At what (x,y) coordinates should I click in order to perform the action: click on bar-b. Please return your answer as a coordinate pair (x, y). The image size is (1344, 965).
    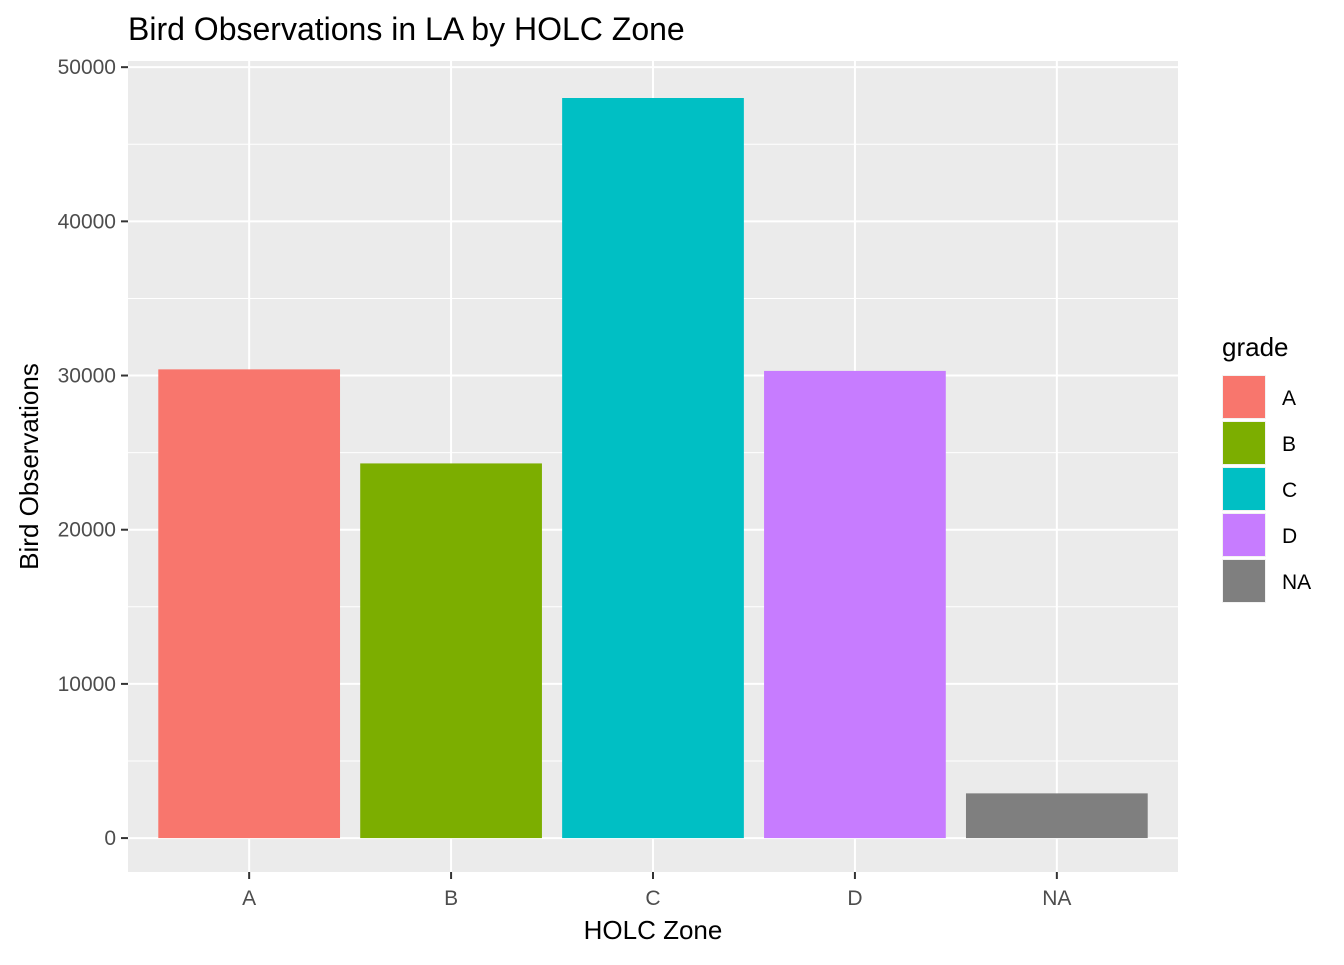
    Looking at the image, I should click on (451, 651).